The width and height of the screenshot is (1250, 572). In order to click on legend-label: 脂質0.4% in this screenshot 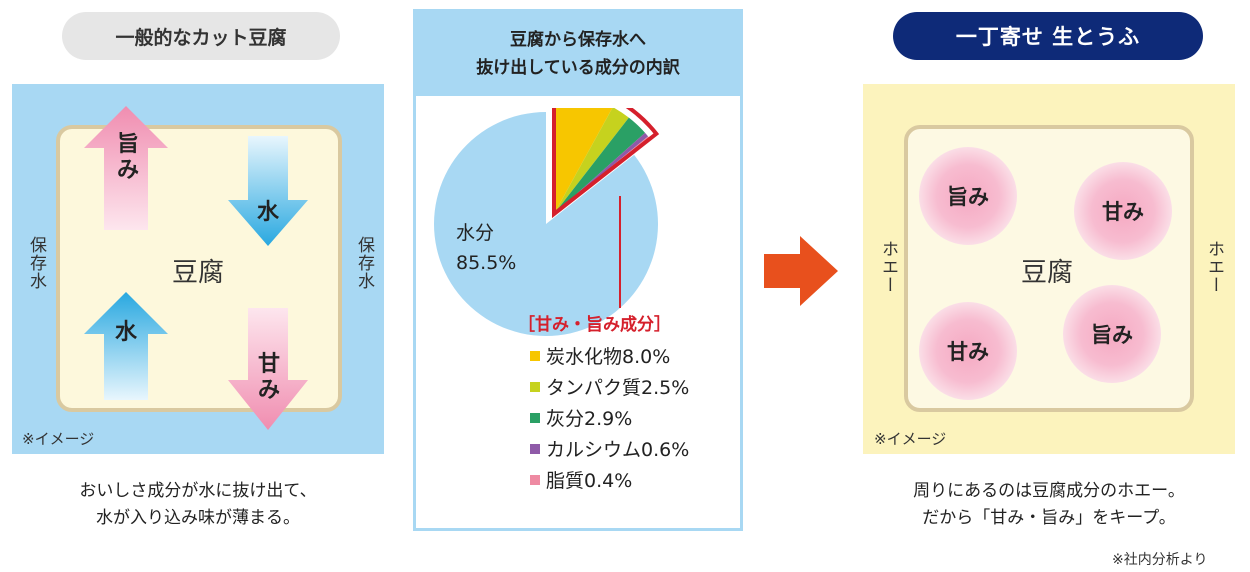, I will do `click(589, 481)`.